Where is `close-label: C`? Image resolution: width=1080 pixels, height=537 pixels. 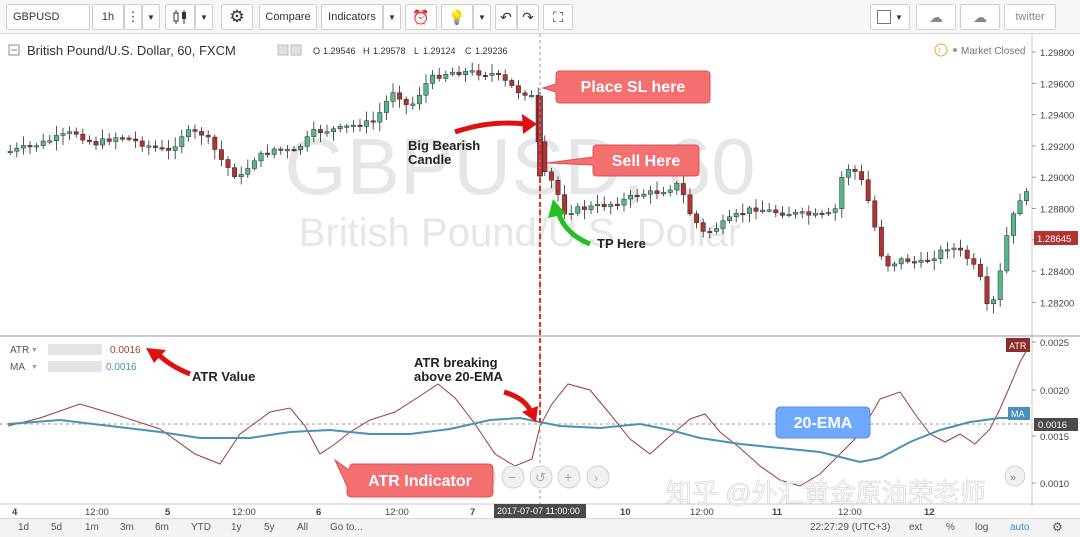 close-label: C is located at coordinates (468, 51).